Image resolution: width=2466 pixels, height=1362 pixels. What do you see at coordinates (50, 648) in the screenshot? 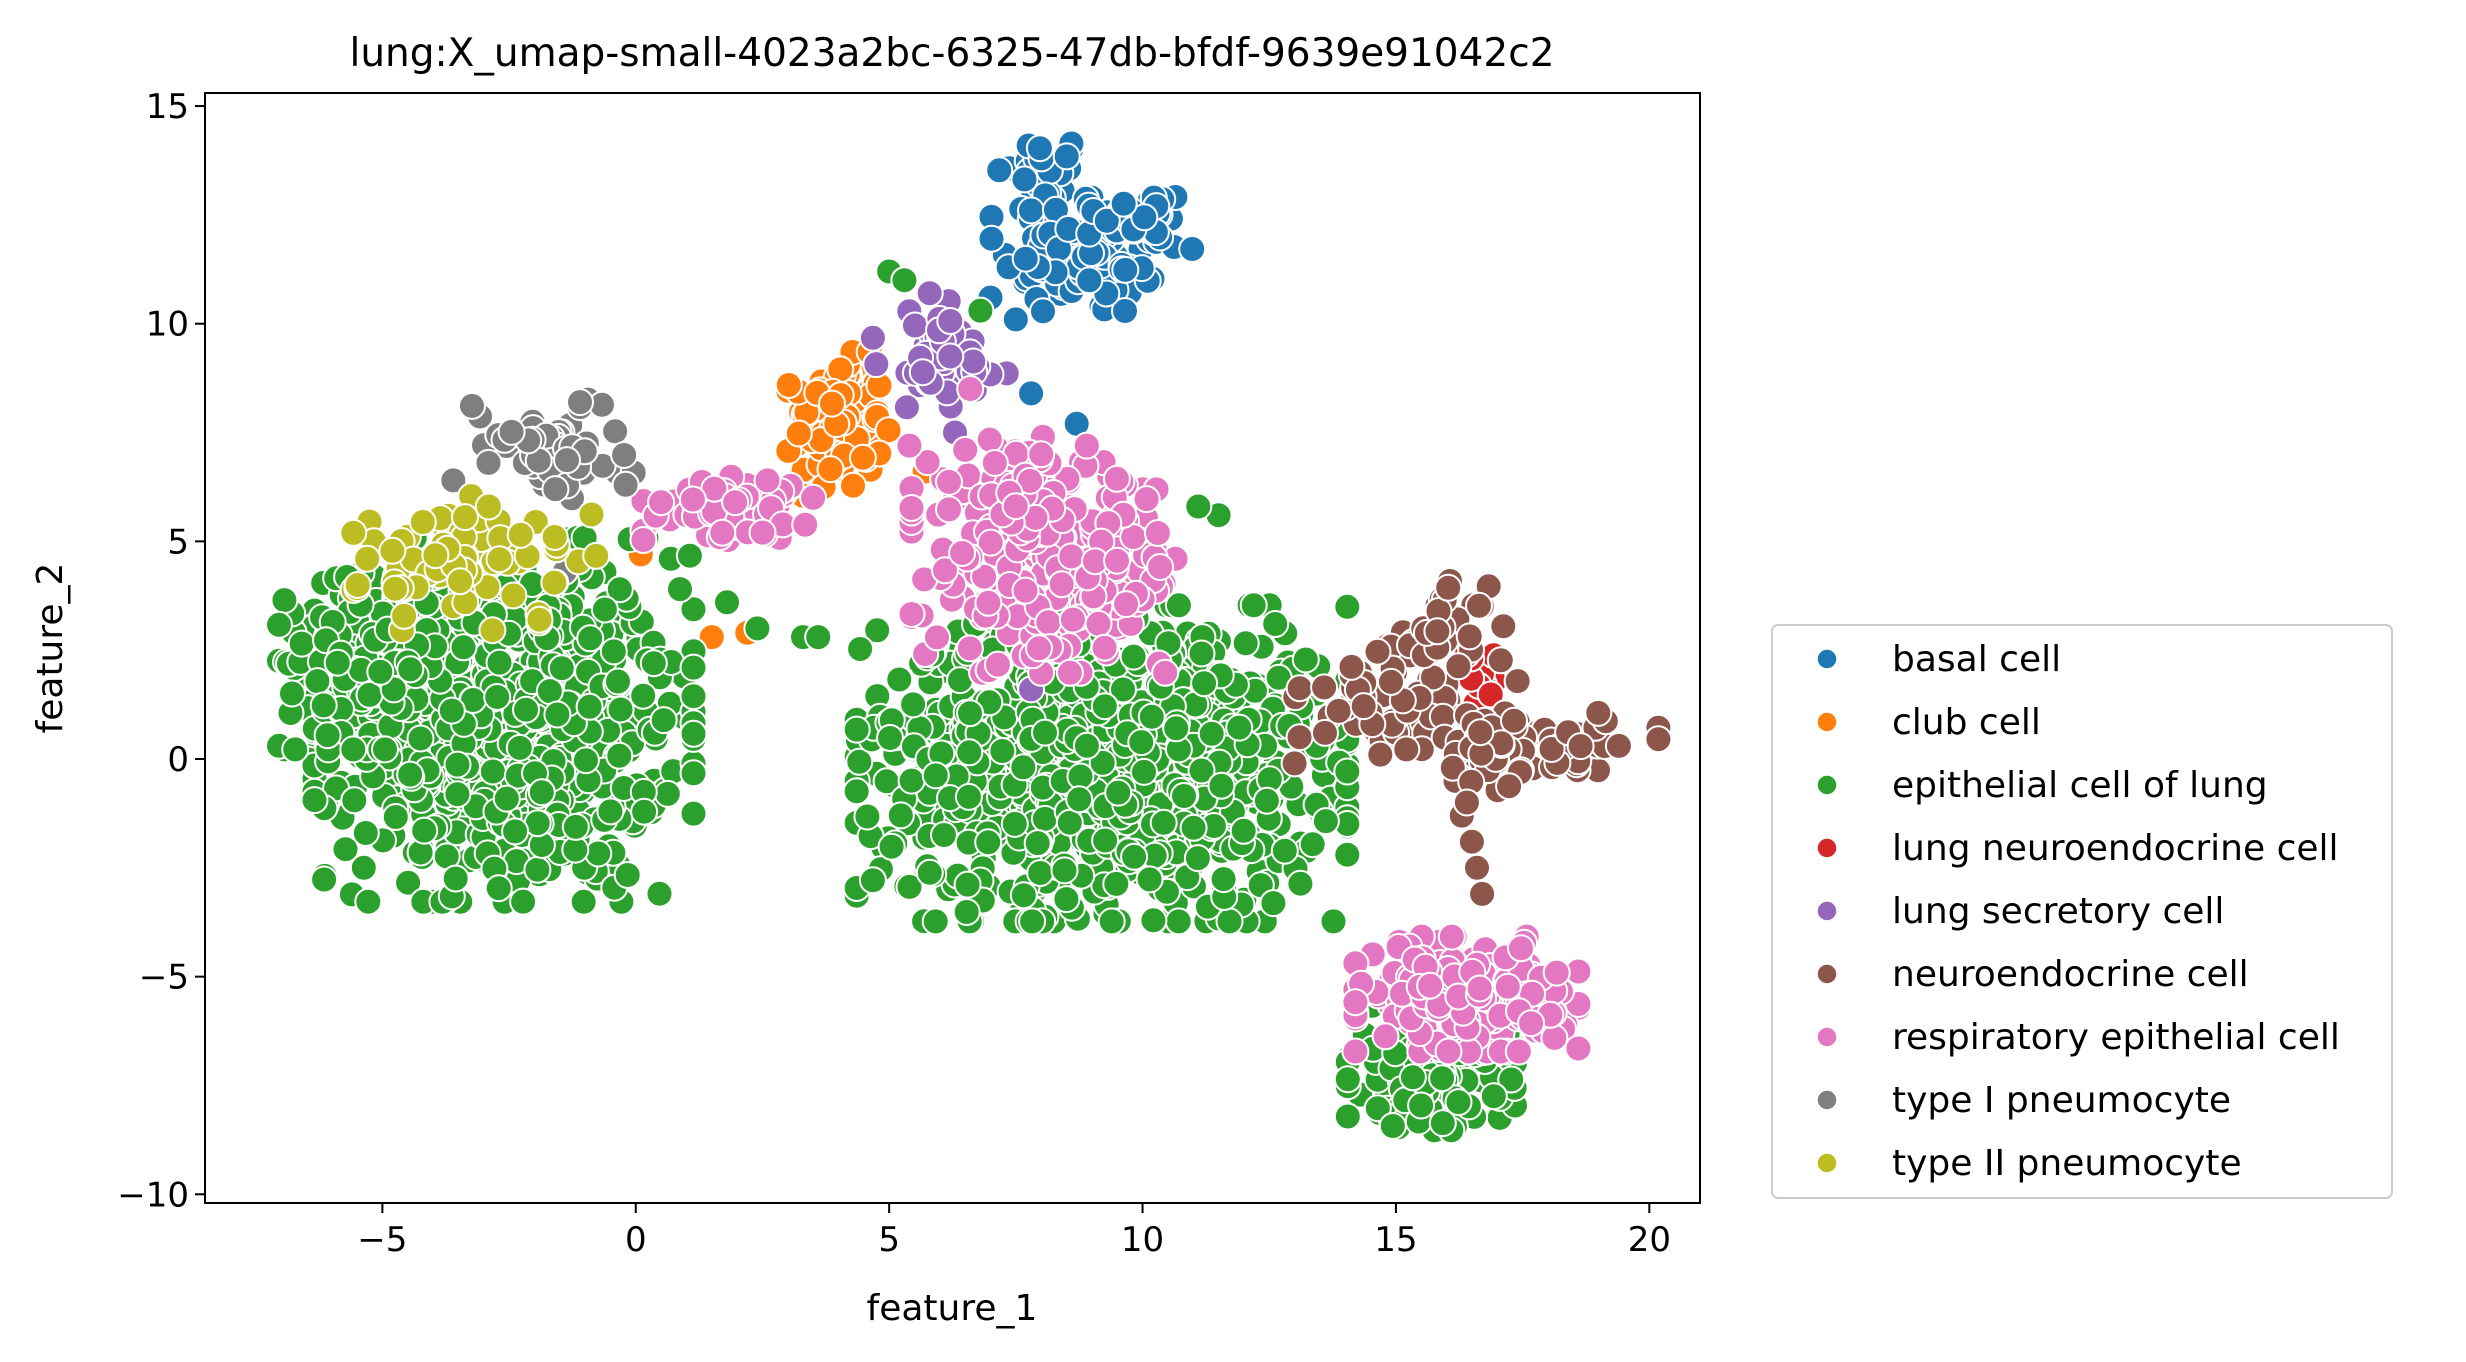
I see `y-axis-label: feature_2` at bounding box center [50, 648].